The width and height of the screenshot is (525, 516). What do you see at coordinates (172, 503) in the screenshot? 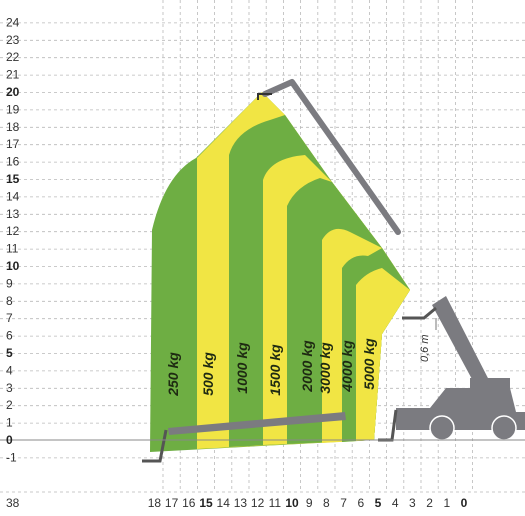
I see `x-tick-label: 17` at bounding box center [172, 503].